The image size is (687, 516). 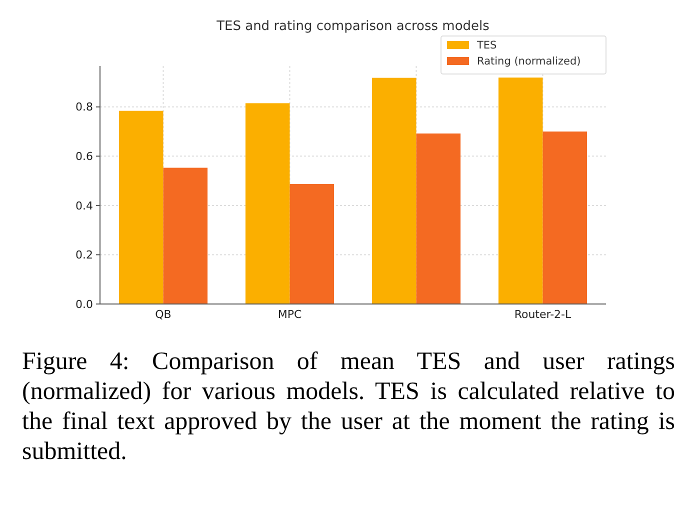 I want to click on x-tick-label: QB, so click(x=163, y=314).